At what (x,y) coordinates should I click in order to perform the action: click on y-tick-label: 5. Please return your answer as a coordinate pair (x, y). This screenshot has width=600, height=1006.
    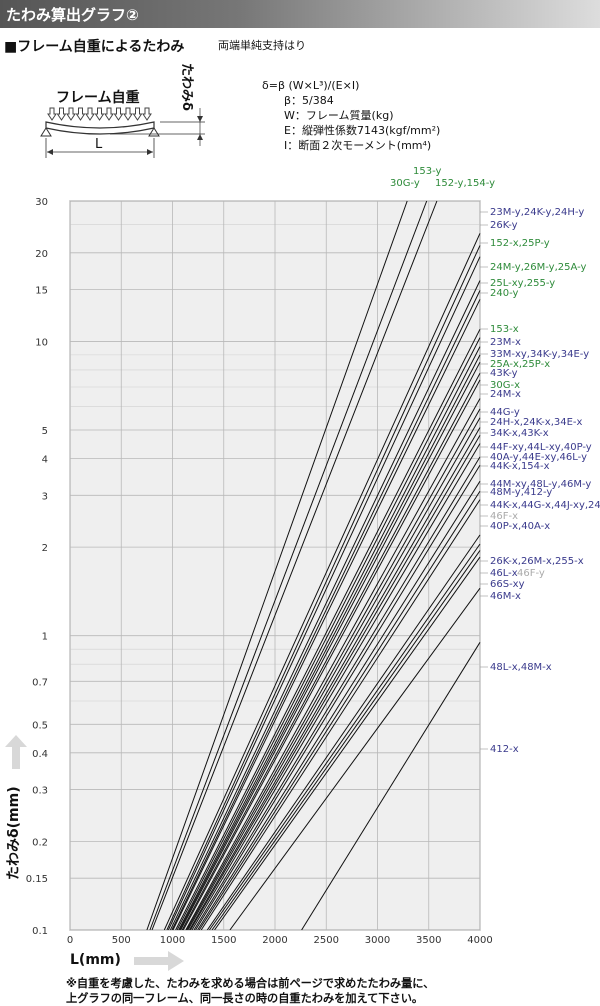
    Looking at the image, I should click on (45, 431).